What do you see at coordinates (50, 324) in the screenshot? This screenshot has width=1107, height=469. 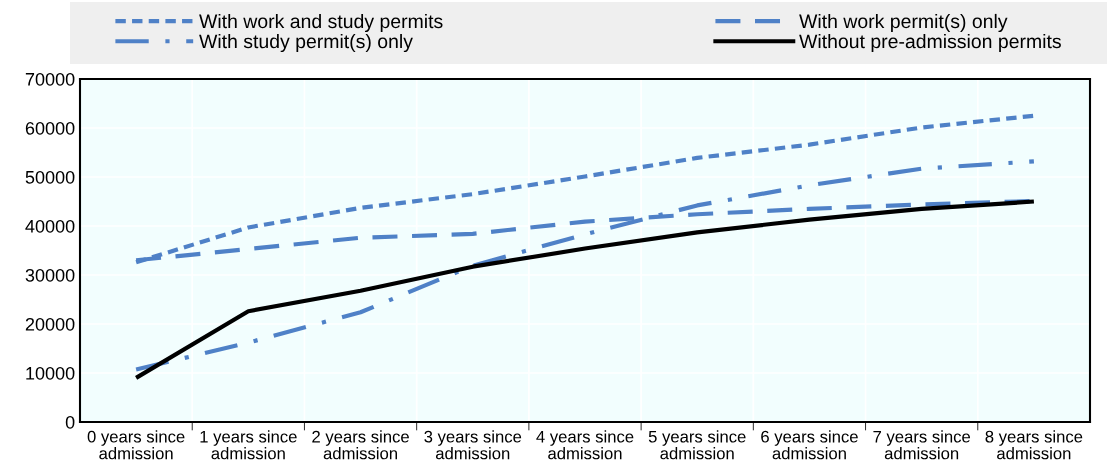 I see `y-tick-label: 20000` at bounding box center [50, 324].